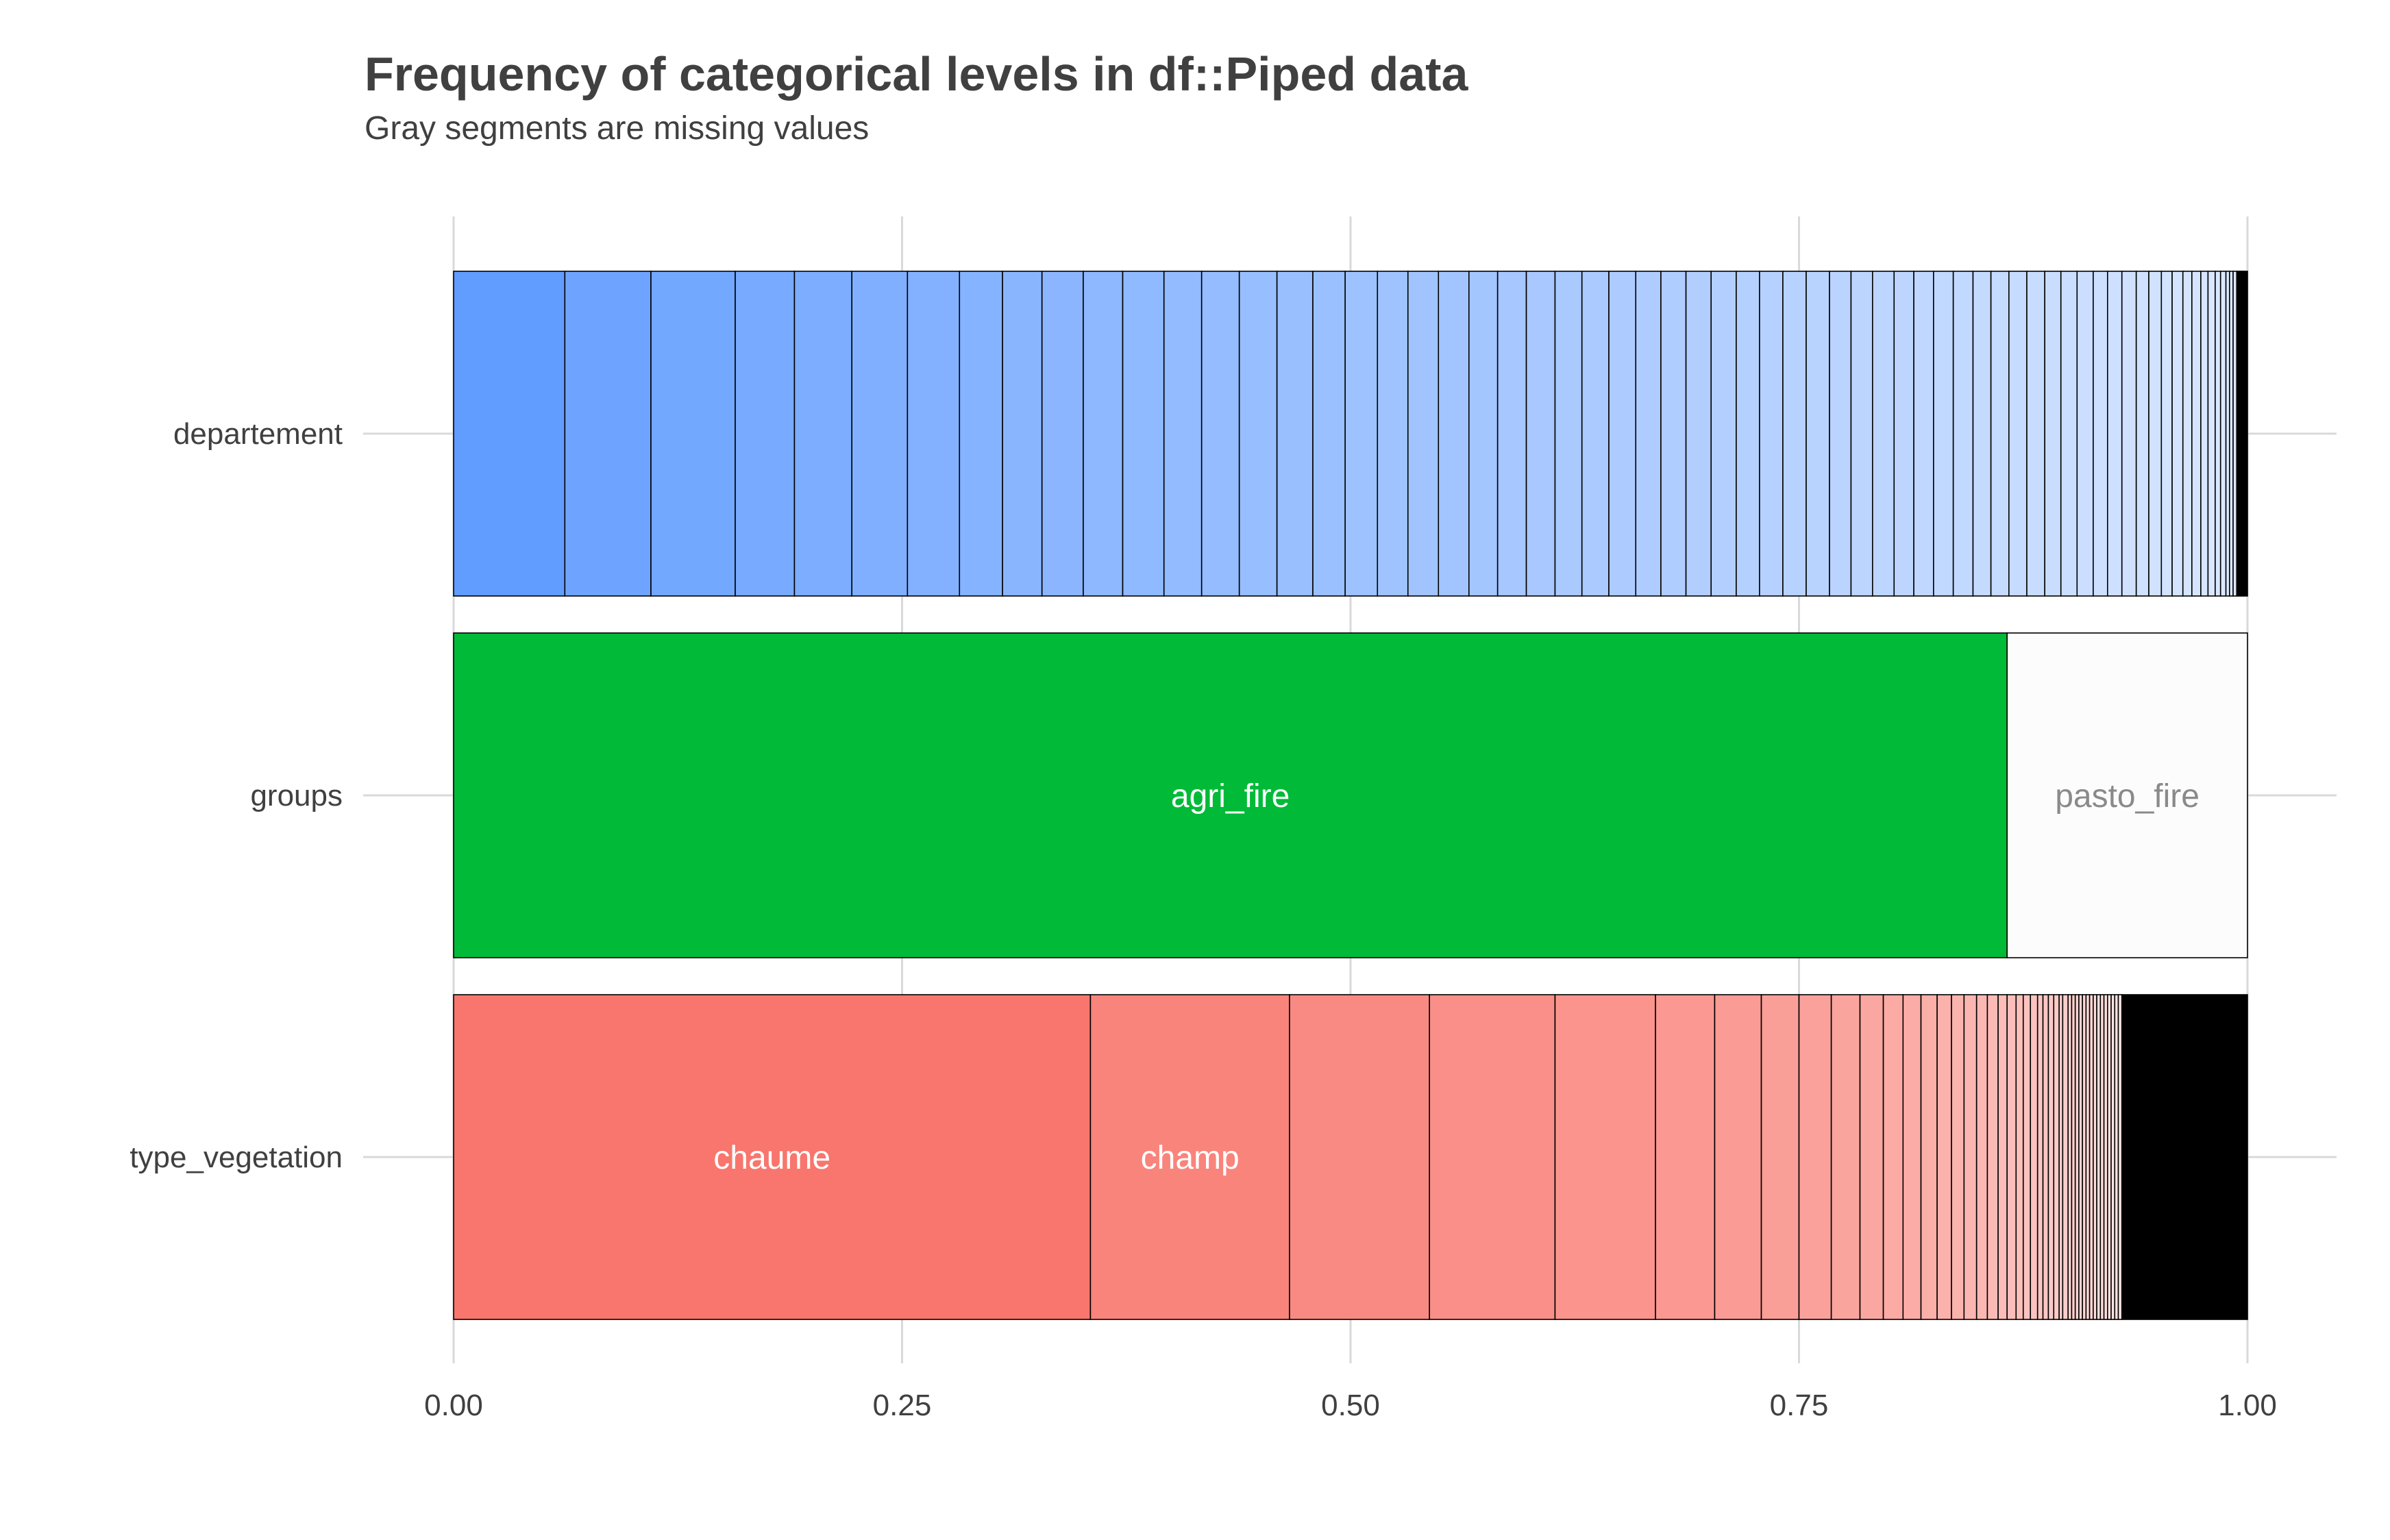 The image size is (2390, 1540). I want to click on data-label: chaume, so click(771, 1158).